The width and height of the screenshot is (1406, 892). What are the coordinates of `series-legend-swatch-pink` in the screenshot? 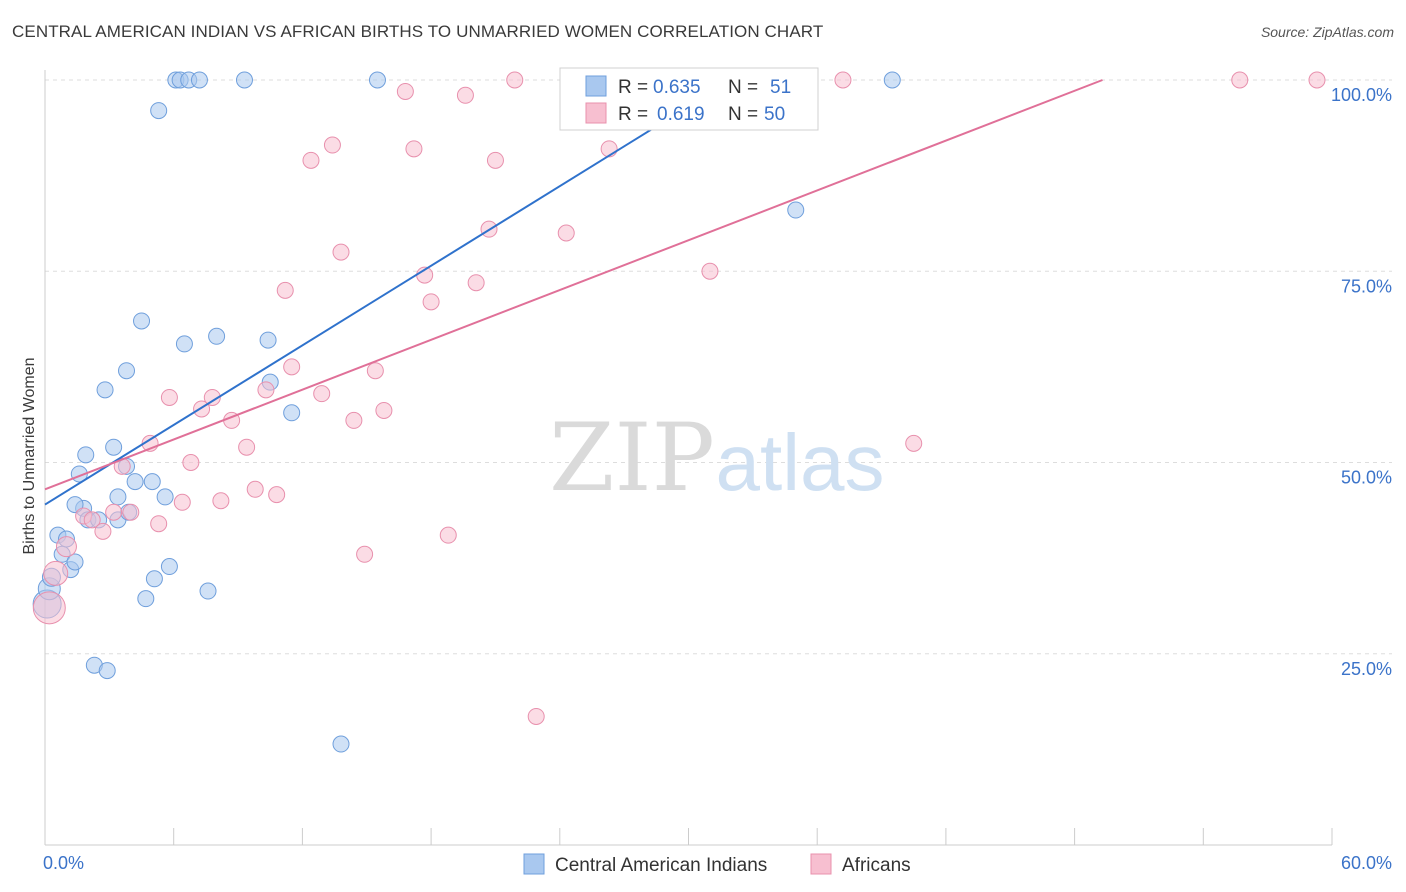 It's located at (821, 864).